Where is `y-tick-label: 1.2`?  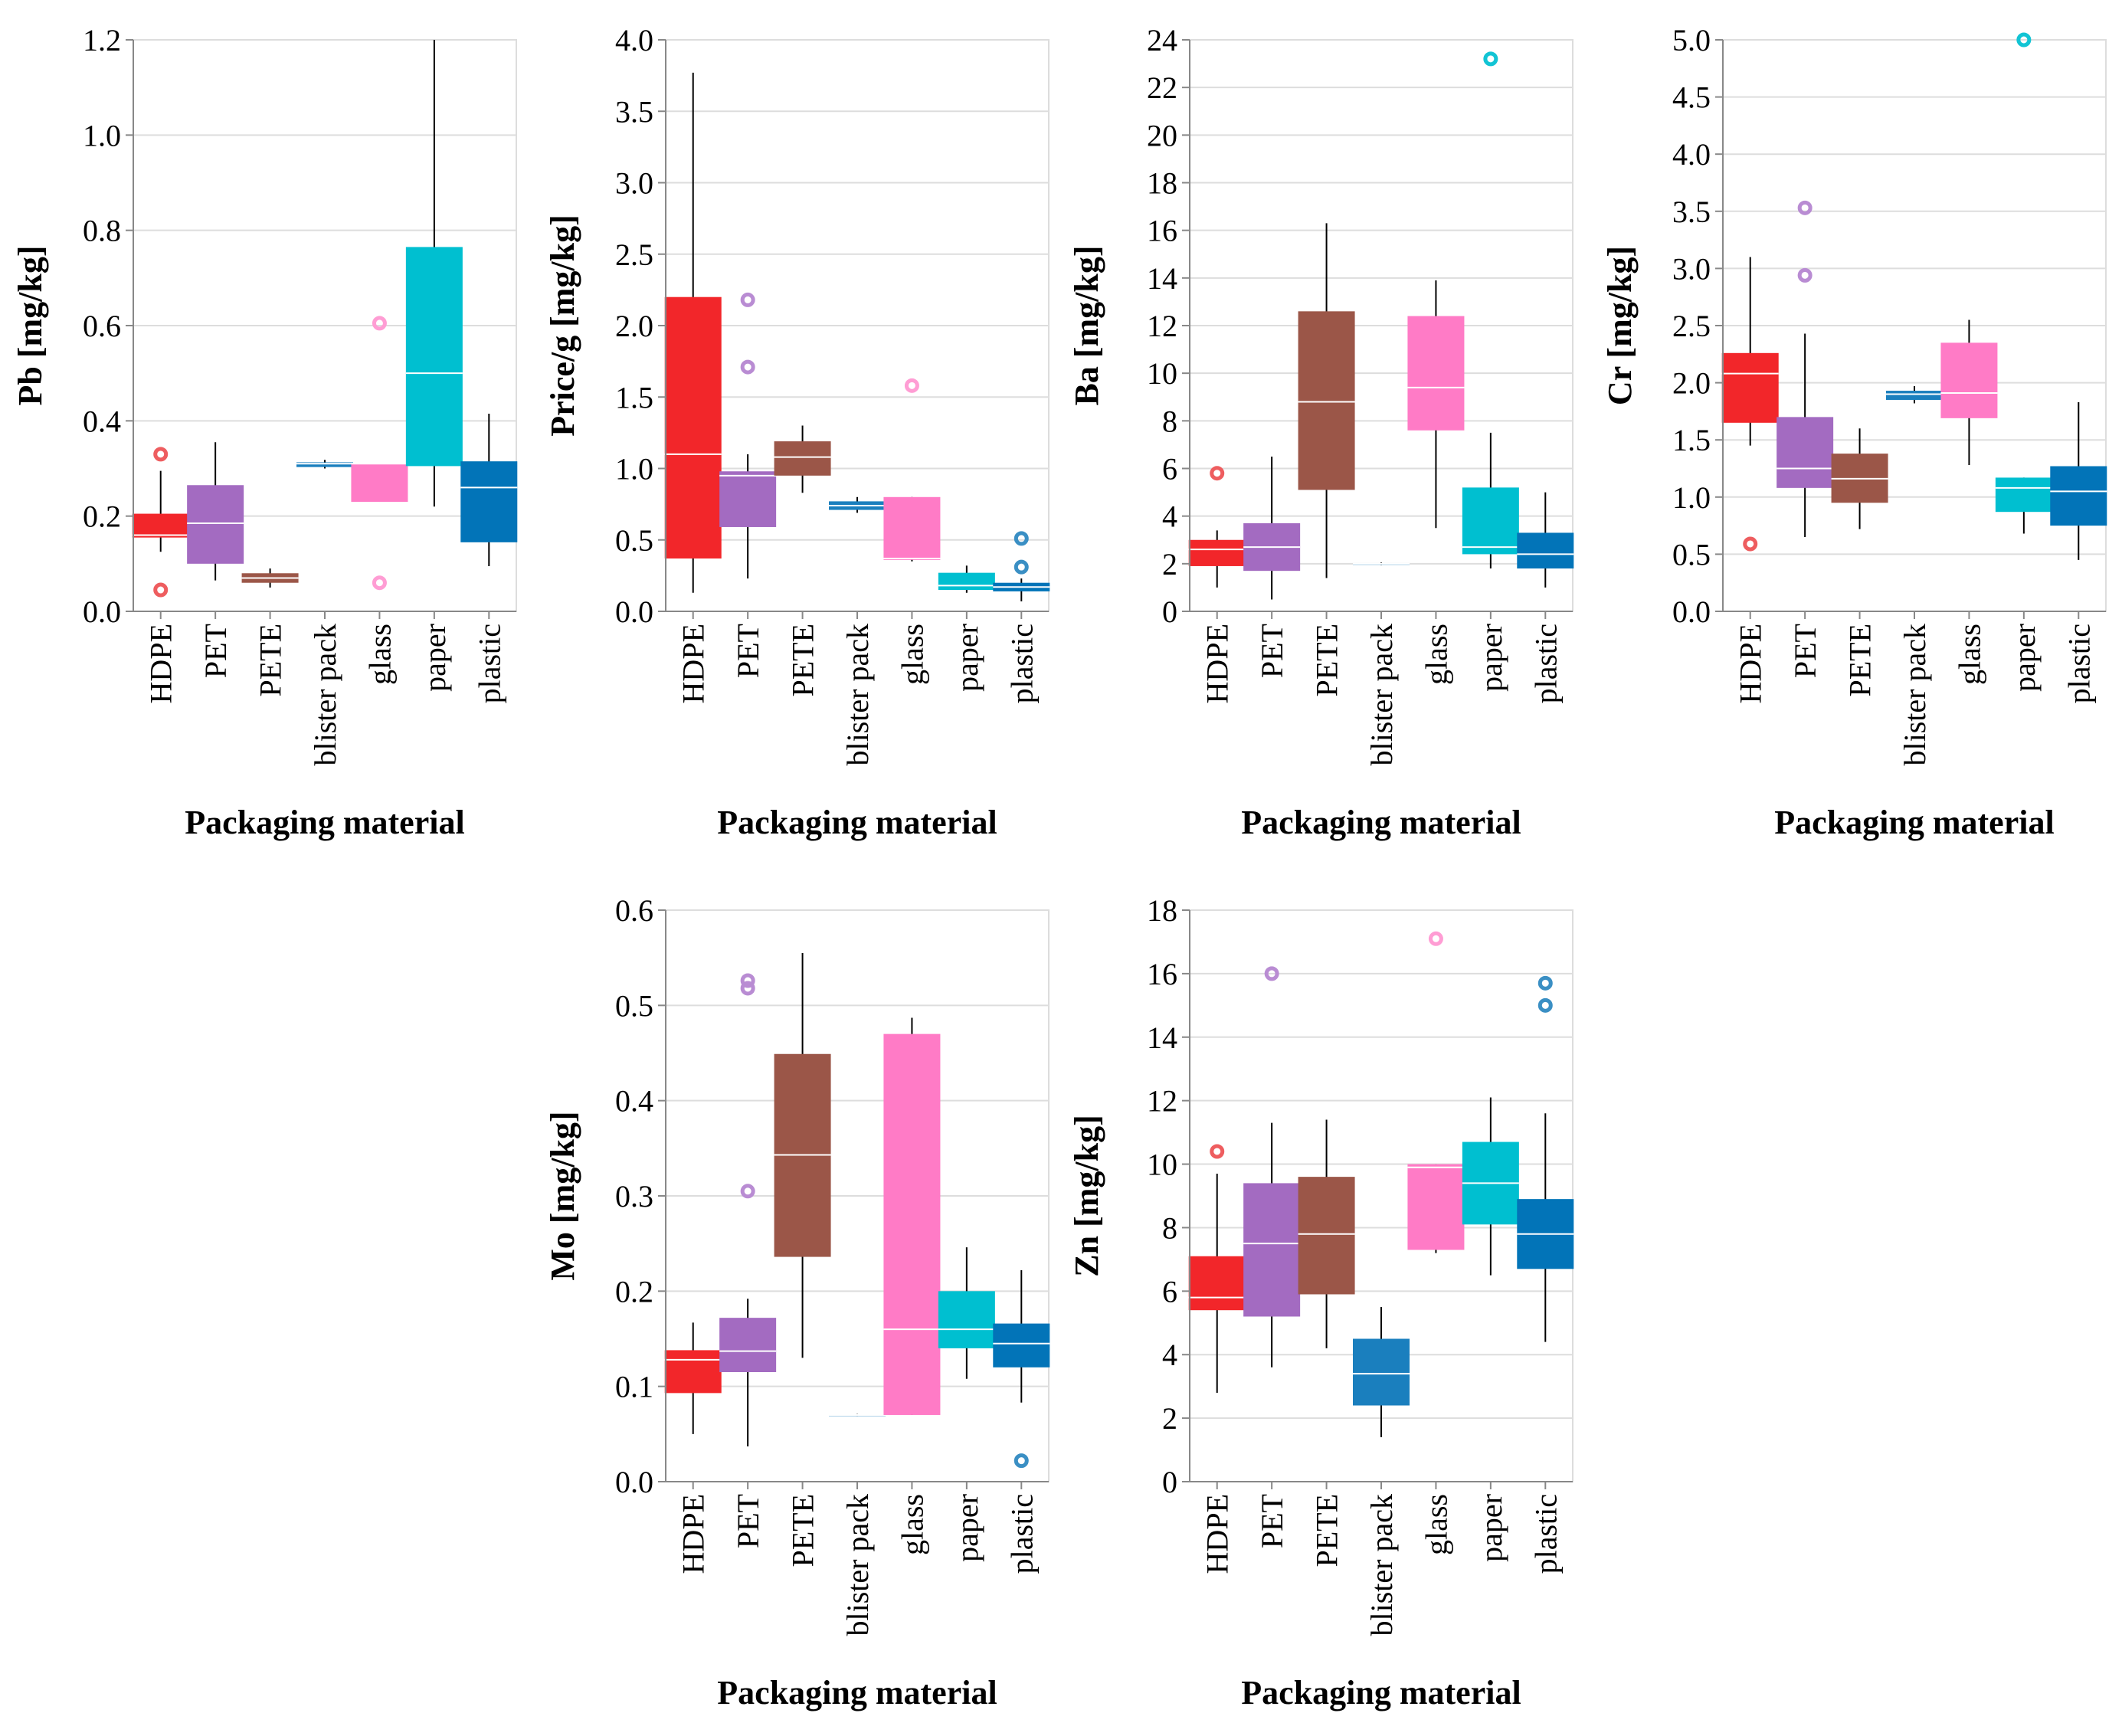
y-tick-label: 1.2 is located at coordinates (102, 40).